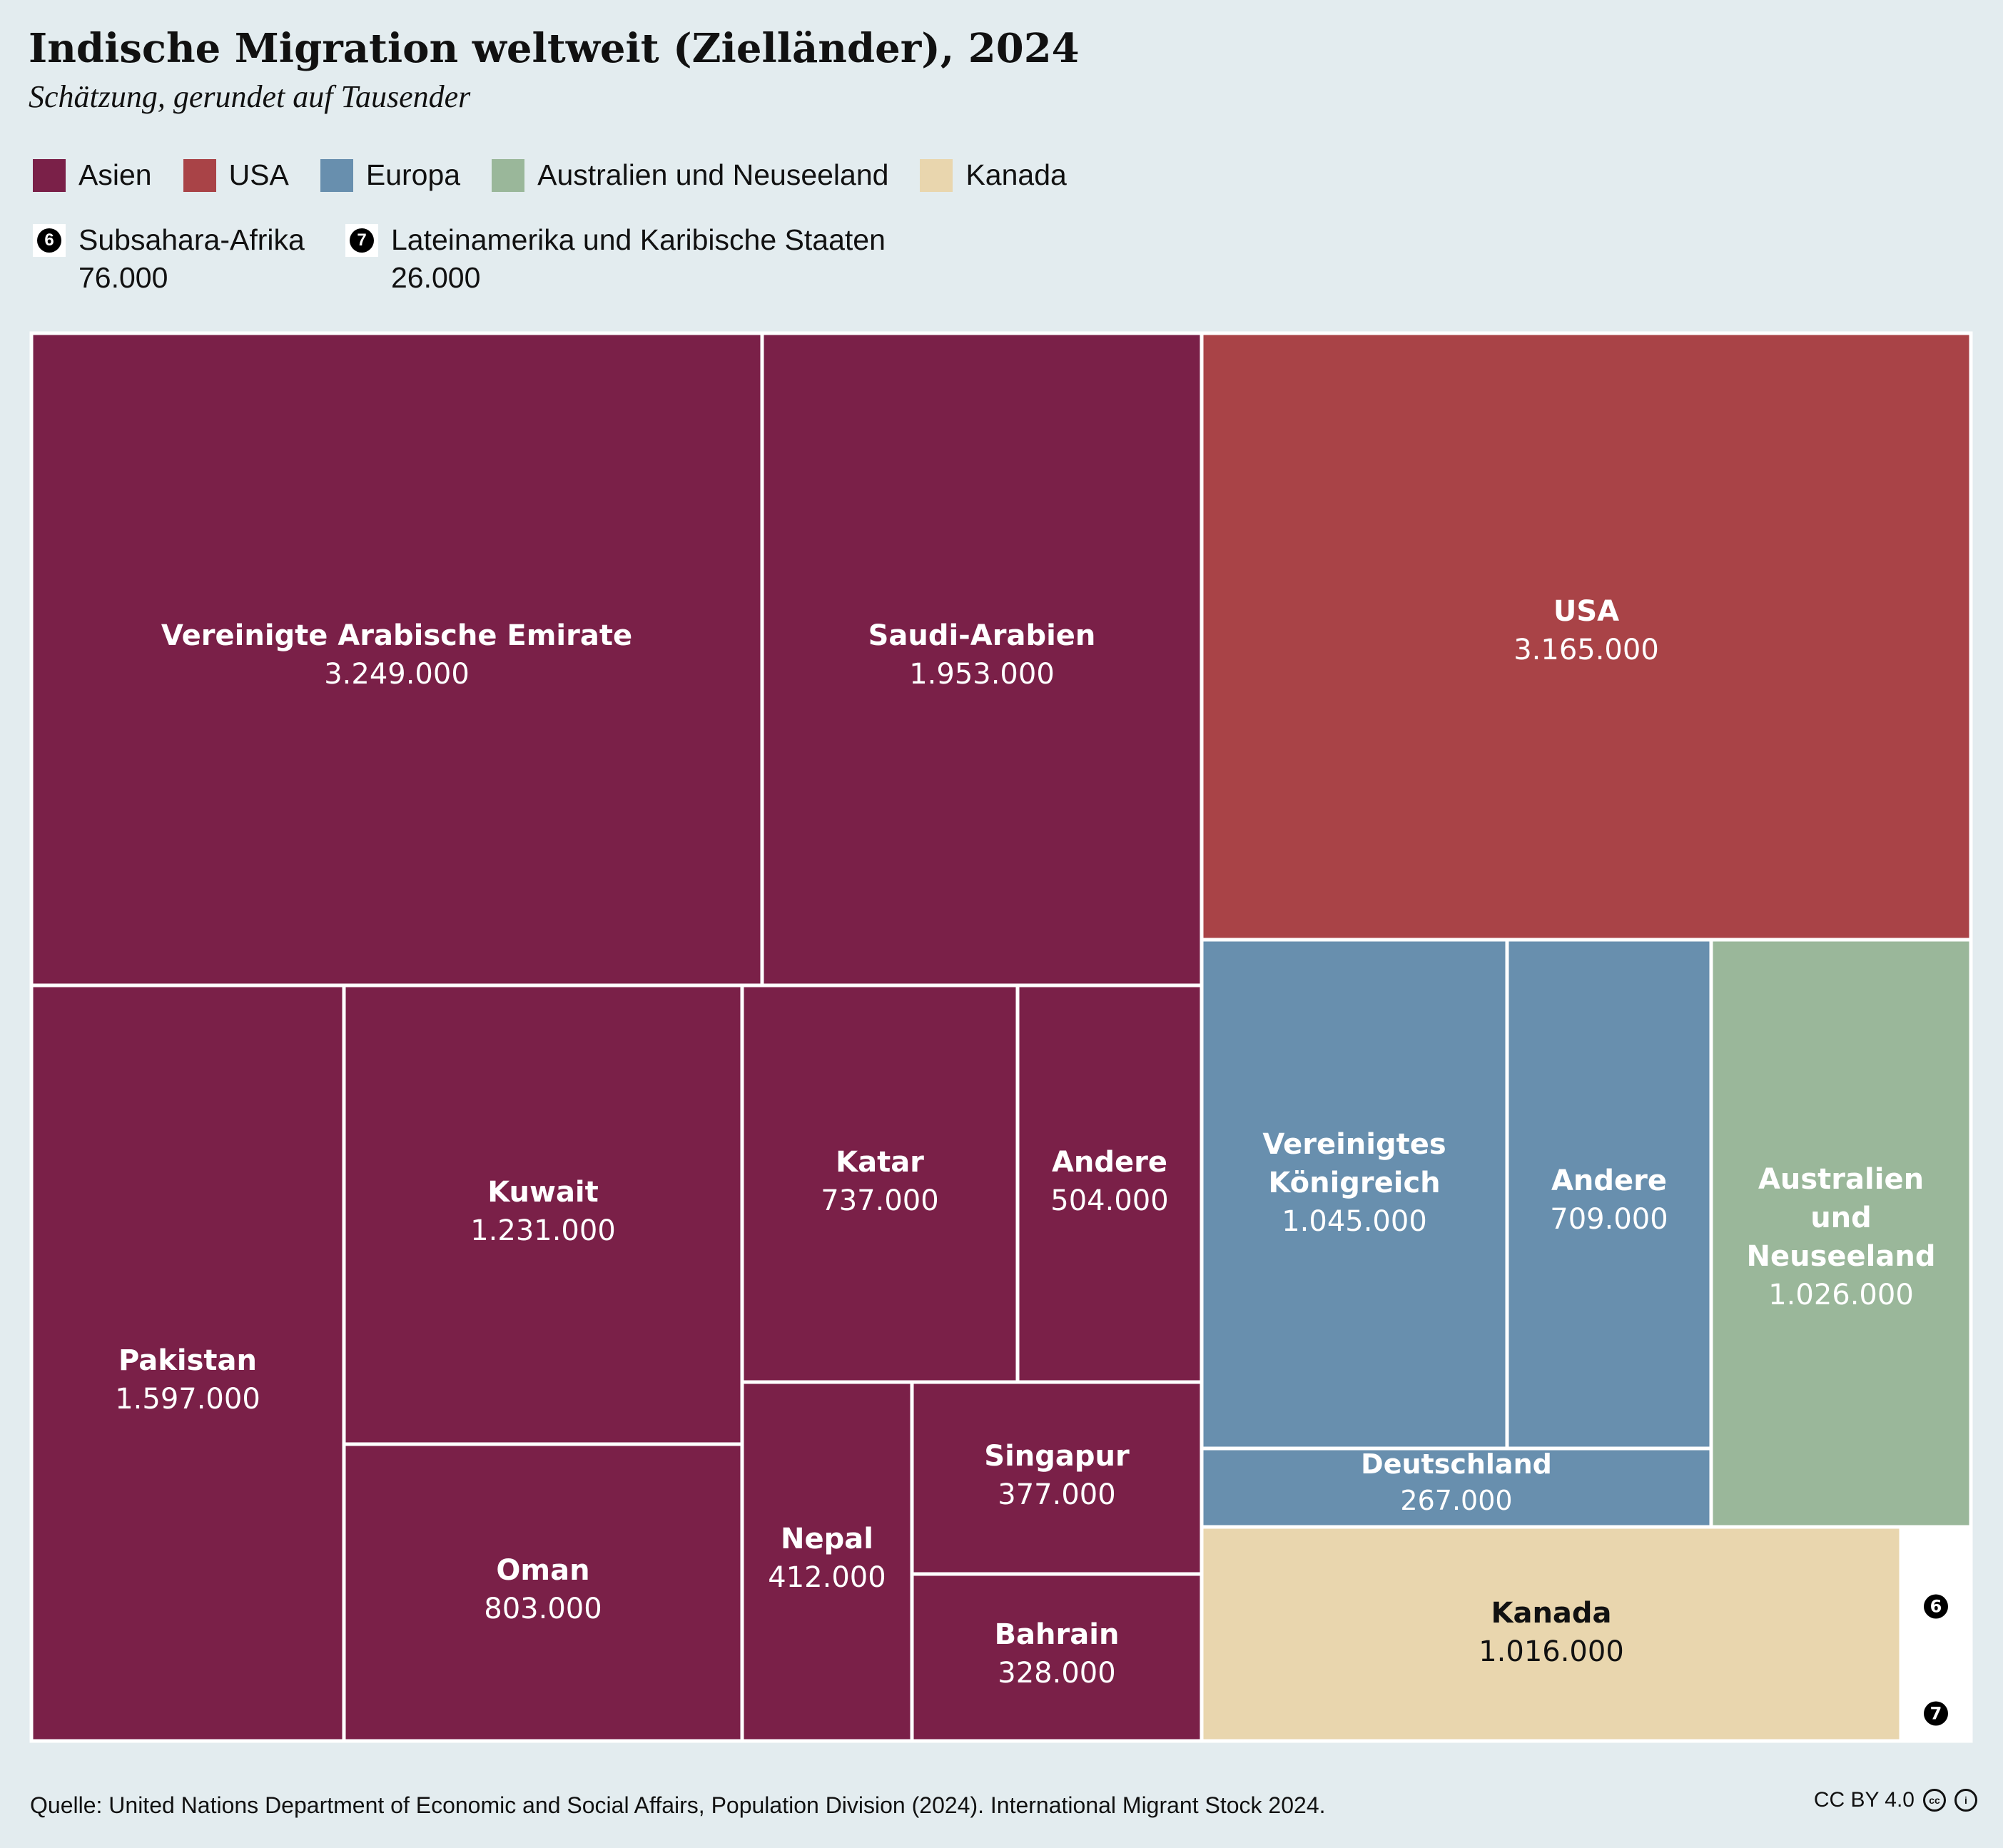  What do you see at coordinates (638, 240) in the screenshot?
I see `small-legend-label: Lateinamerika und Karibische Staaten` at bounding box center [638, 240].